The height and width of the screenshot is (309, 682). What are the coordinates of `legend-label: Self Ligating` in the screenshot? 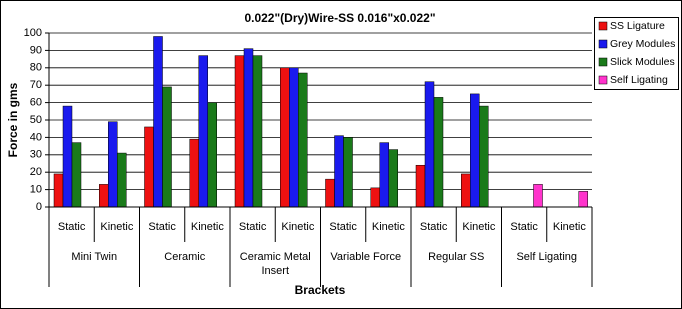 It's located at (639, 80).